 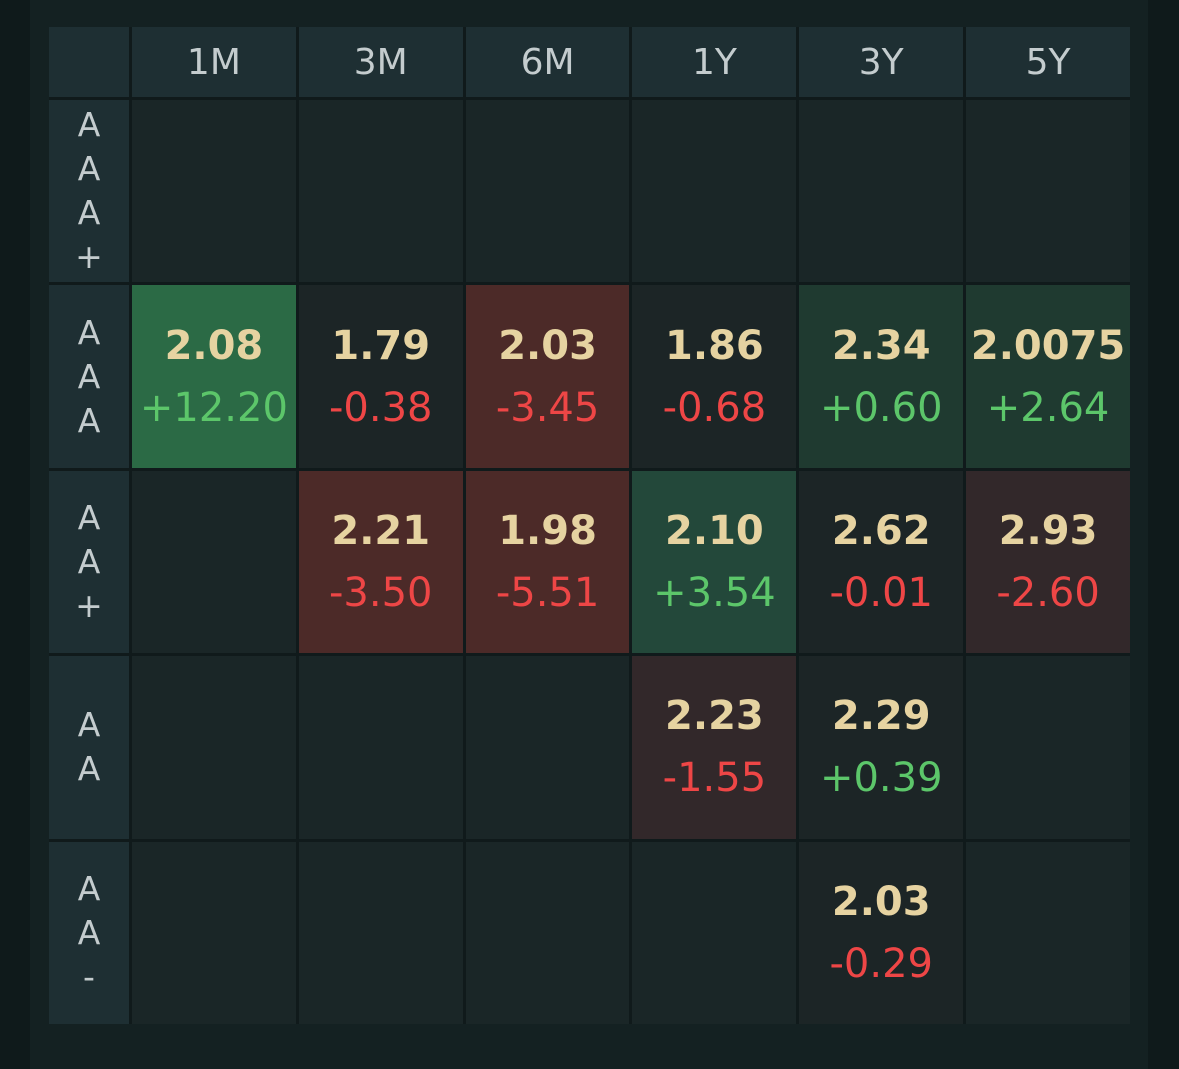 What do you see at coordinates (881, 407) in the screenshot?
I see `change-value: +0.60` at bounding box center [881, 407].